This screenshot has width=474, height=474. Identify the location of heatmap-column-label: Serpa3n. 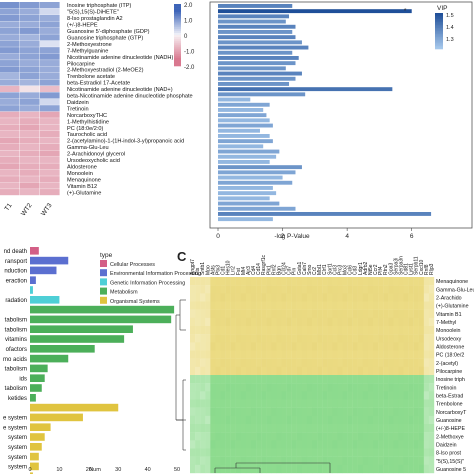
(401, 265).